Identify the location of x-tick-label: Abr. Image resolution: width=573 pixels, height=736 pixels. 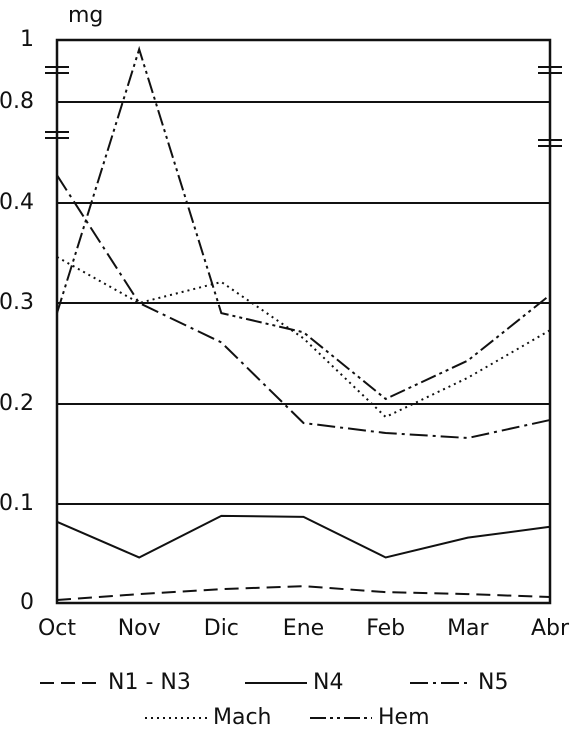
(550, 628).